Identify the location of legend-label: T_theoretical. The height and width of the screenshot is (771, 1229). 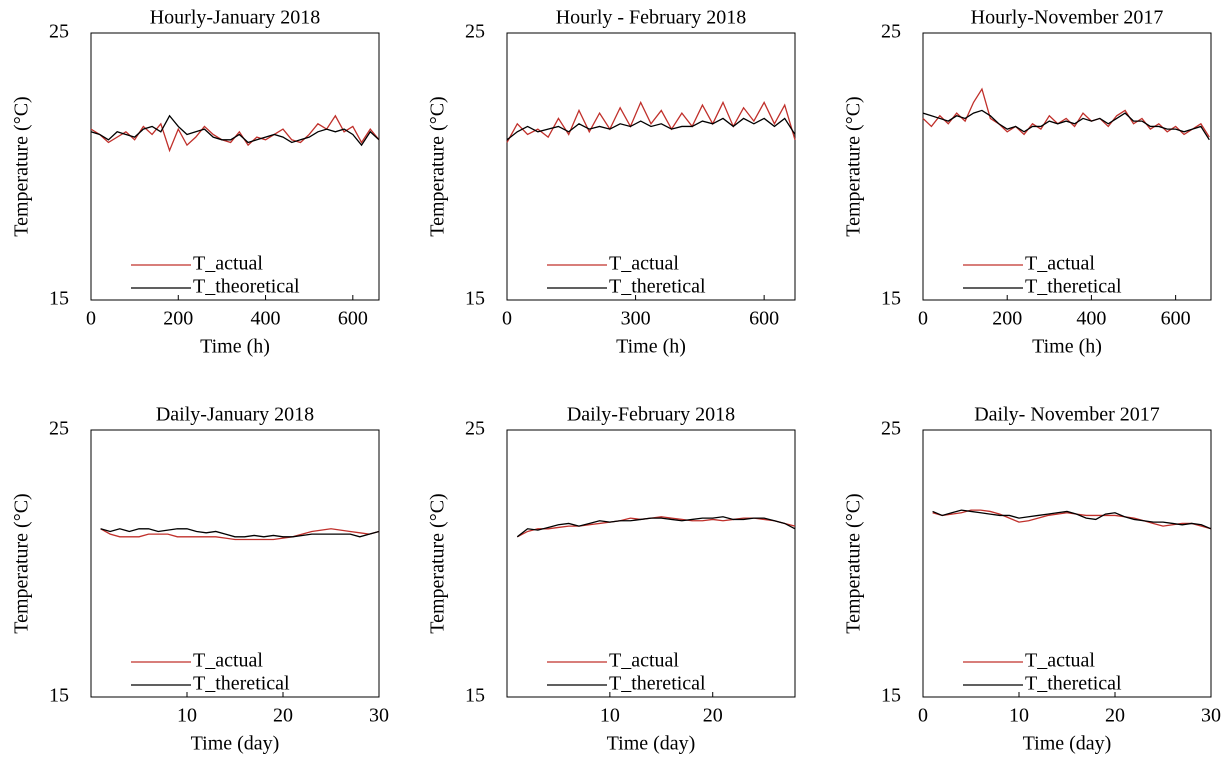
(246, 287).